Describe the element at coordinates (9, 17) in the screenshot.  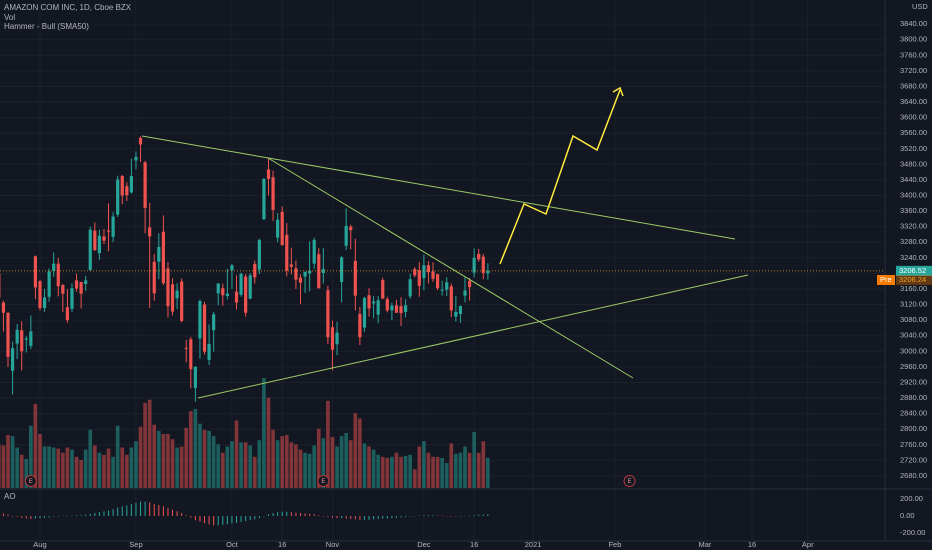
I see `volume-legend: Vol` at that location.